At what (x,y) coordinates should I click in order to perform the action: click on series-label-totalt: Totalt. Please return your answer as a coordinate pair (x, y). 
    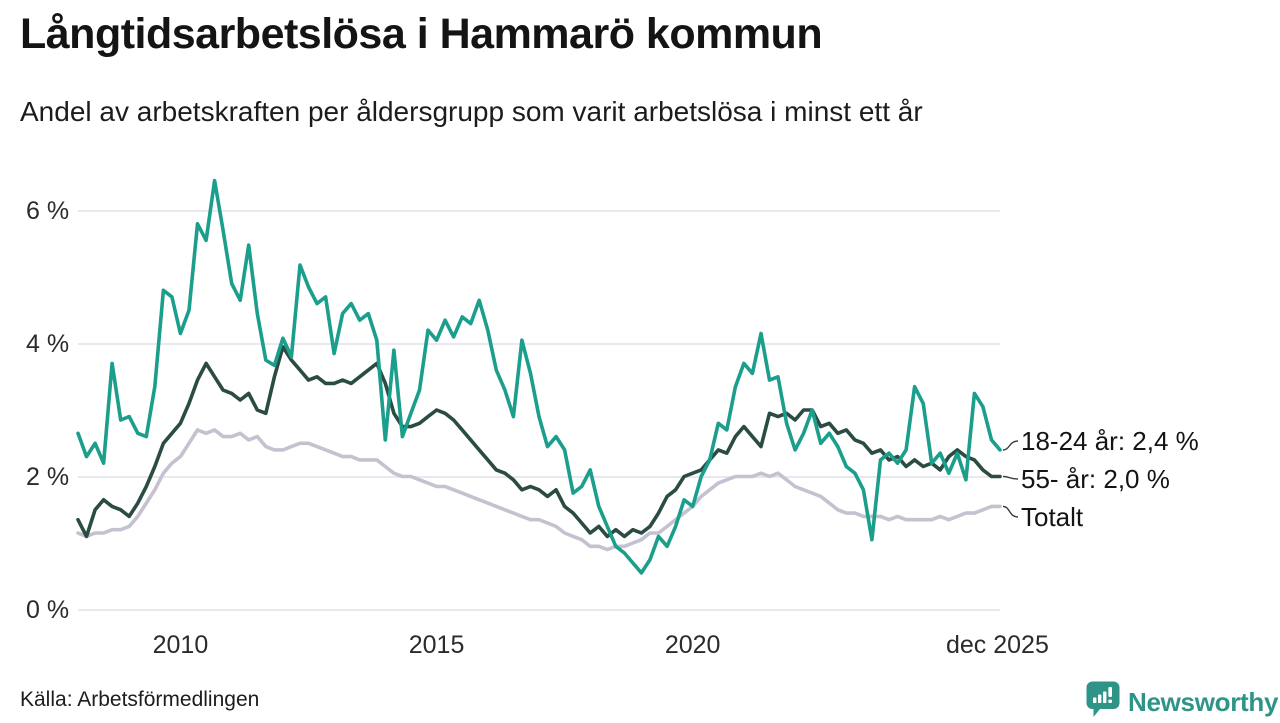
    Looking at the image, I should click on (1052, 517).